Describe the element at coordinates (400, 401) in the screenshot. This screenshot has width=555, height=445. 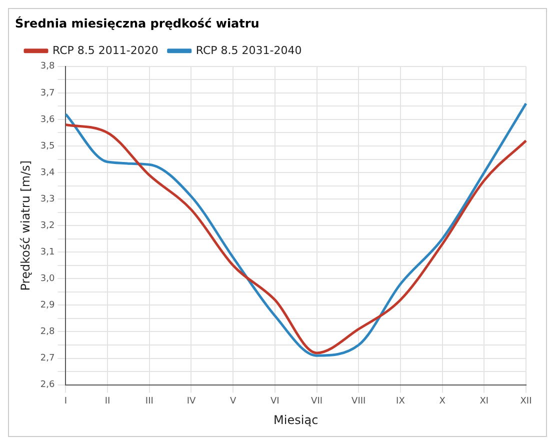
I see `x-tick-label: IX` at that location.